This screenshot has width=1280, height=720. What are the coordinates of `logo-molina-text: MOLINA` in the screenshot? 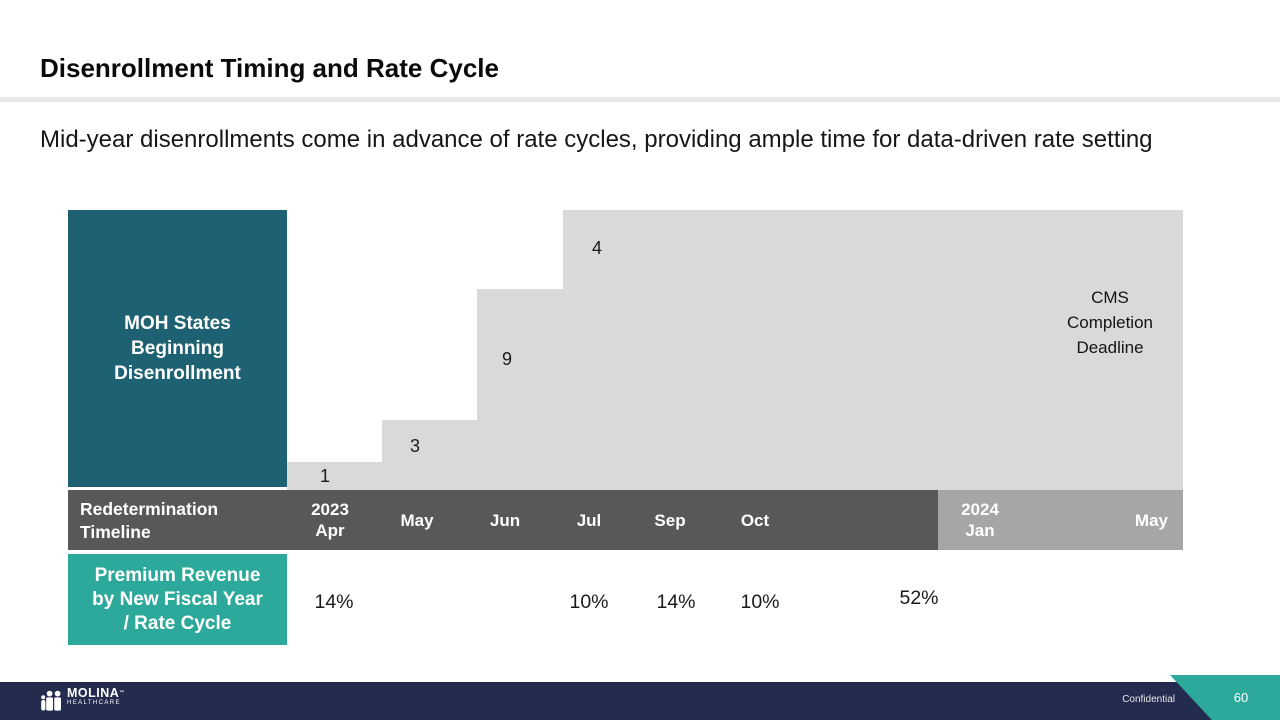 It's located at (93, 693).